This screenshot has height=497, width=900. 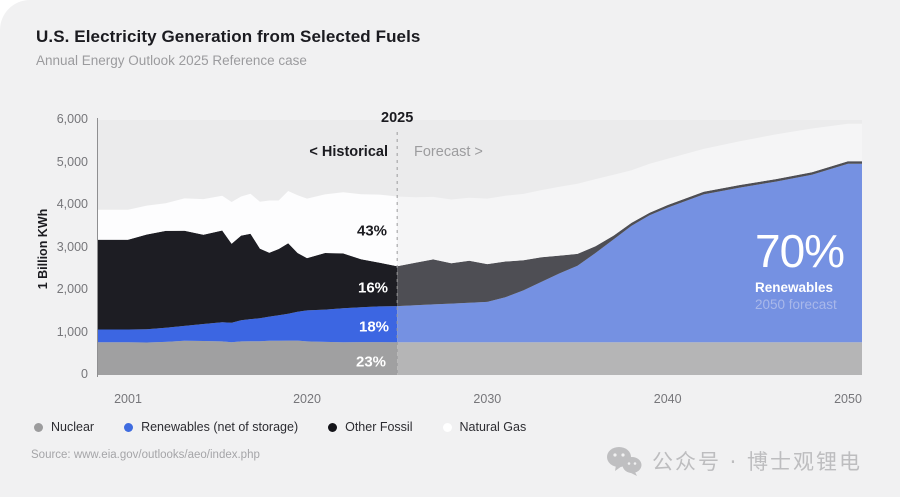 I want to click on callout-line1: Renewables, so click(x=794, y=287).